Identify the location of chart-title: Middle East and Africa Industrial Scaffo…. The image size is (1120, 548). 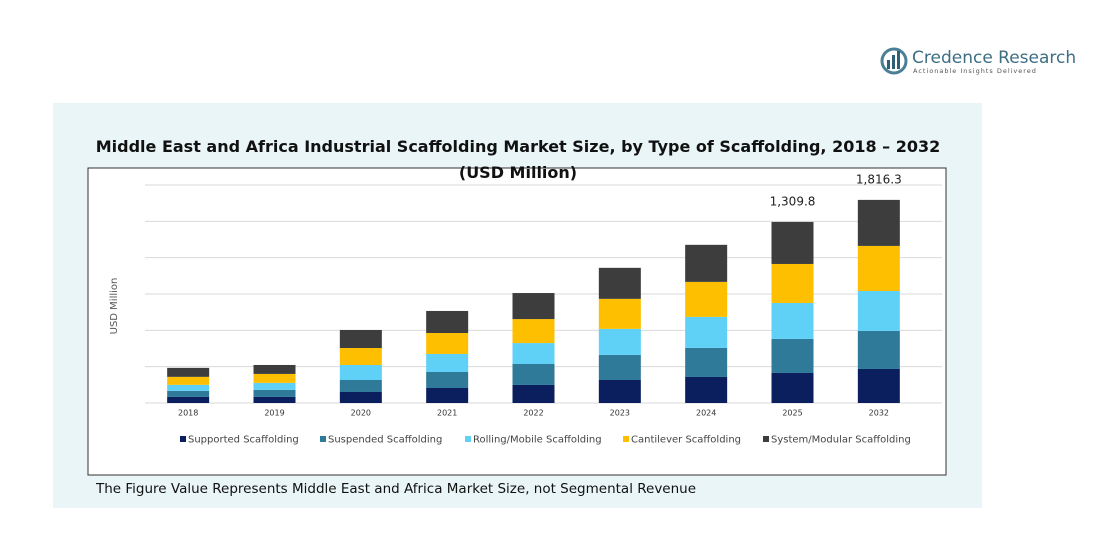
(518, 159).